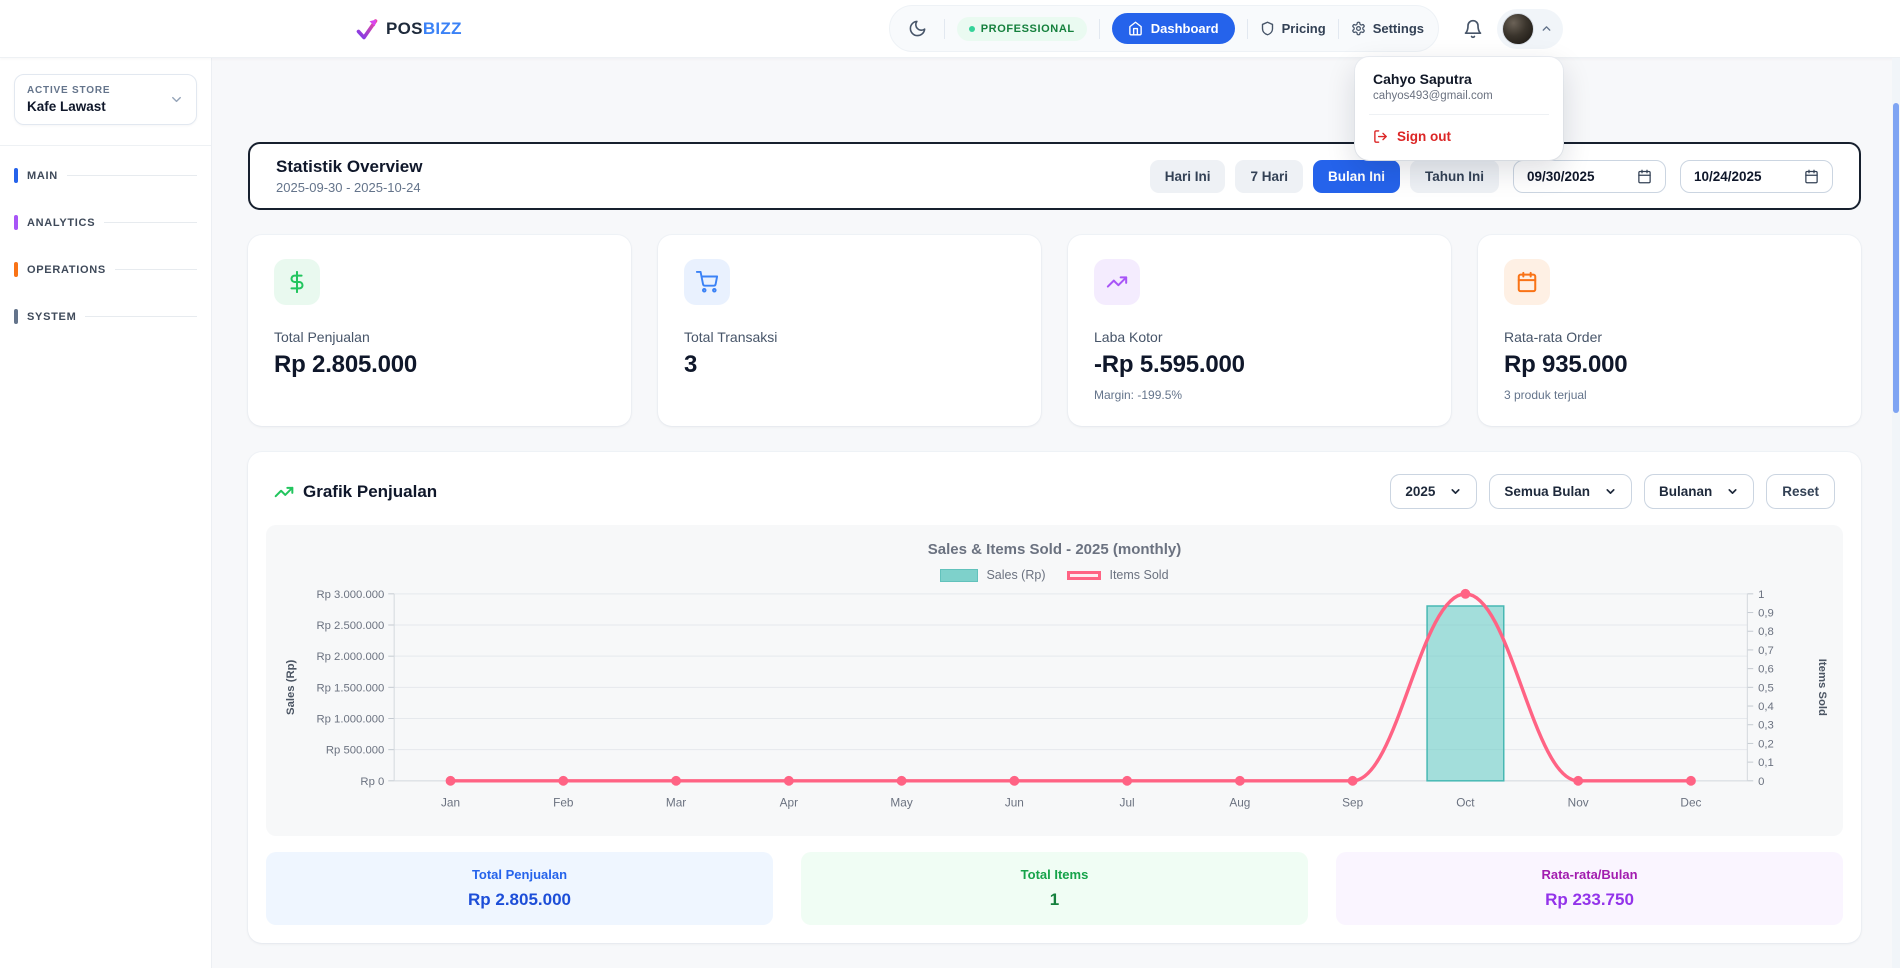 The image size is (1900, 968). What do you see at coordinates (1699, 491) in the screenshot?
I see `granularity-select: Bulanan` at bounding box center [1699, 491].